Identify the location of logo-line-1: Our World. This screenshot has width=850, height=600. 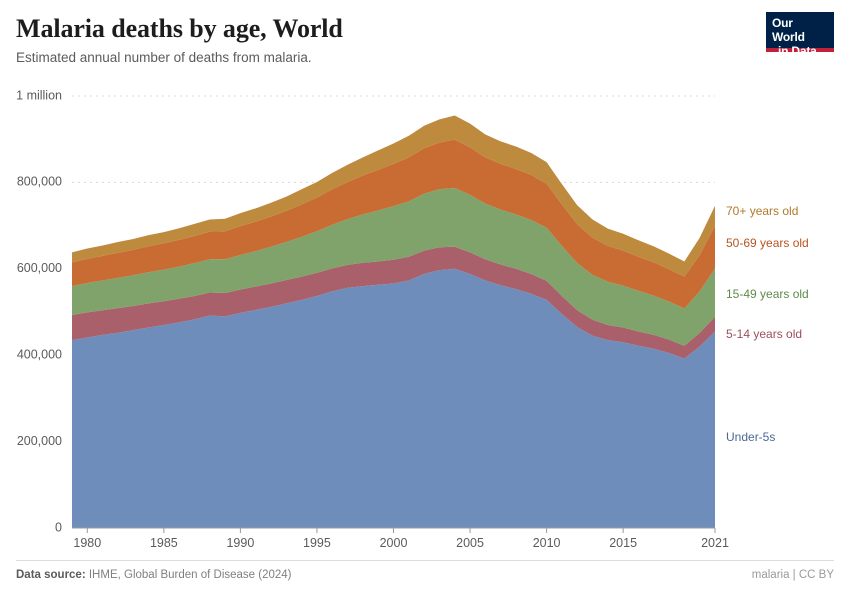
(788, 30).